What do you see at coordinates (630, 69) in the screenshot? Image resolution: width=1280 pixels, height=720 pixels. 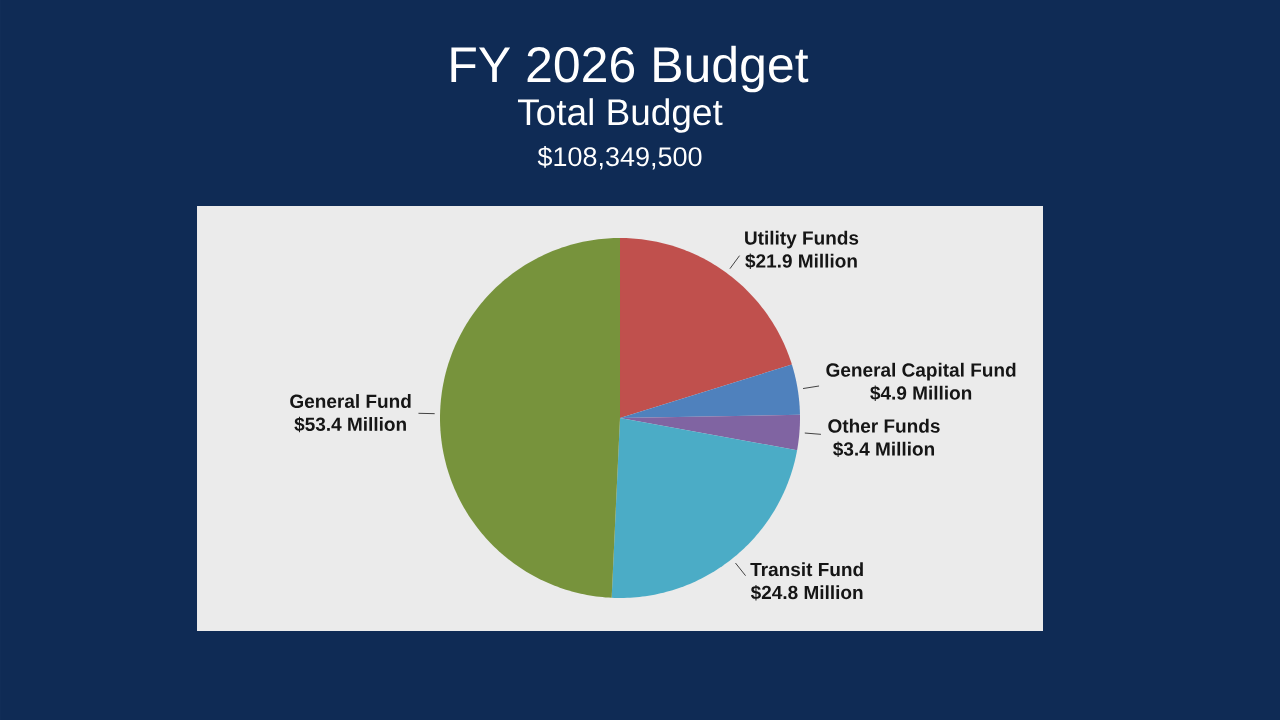 I see `chart-title: FY 2026 Budget` at bounding box center [630, 69].